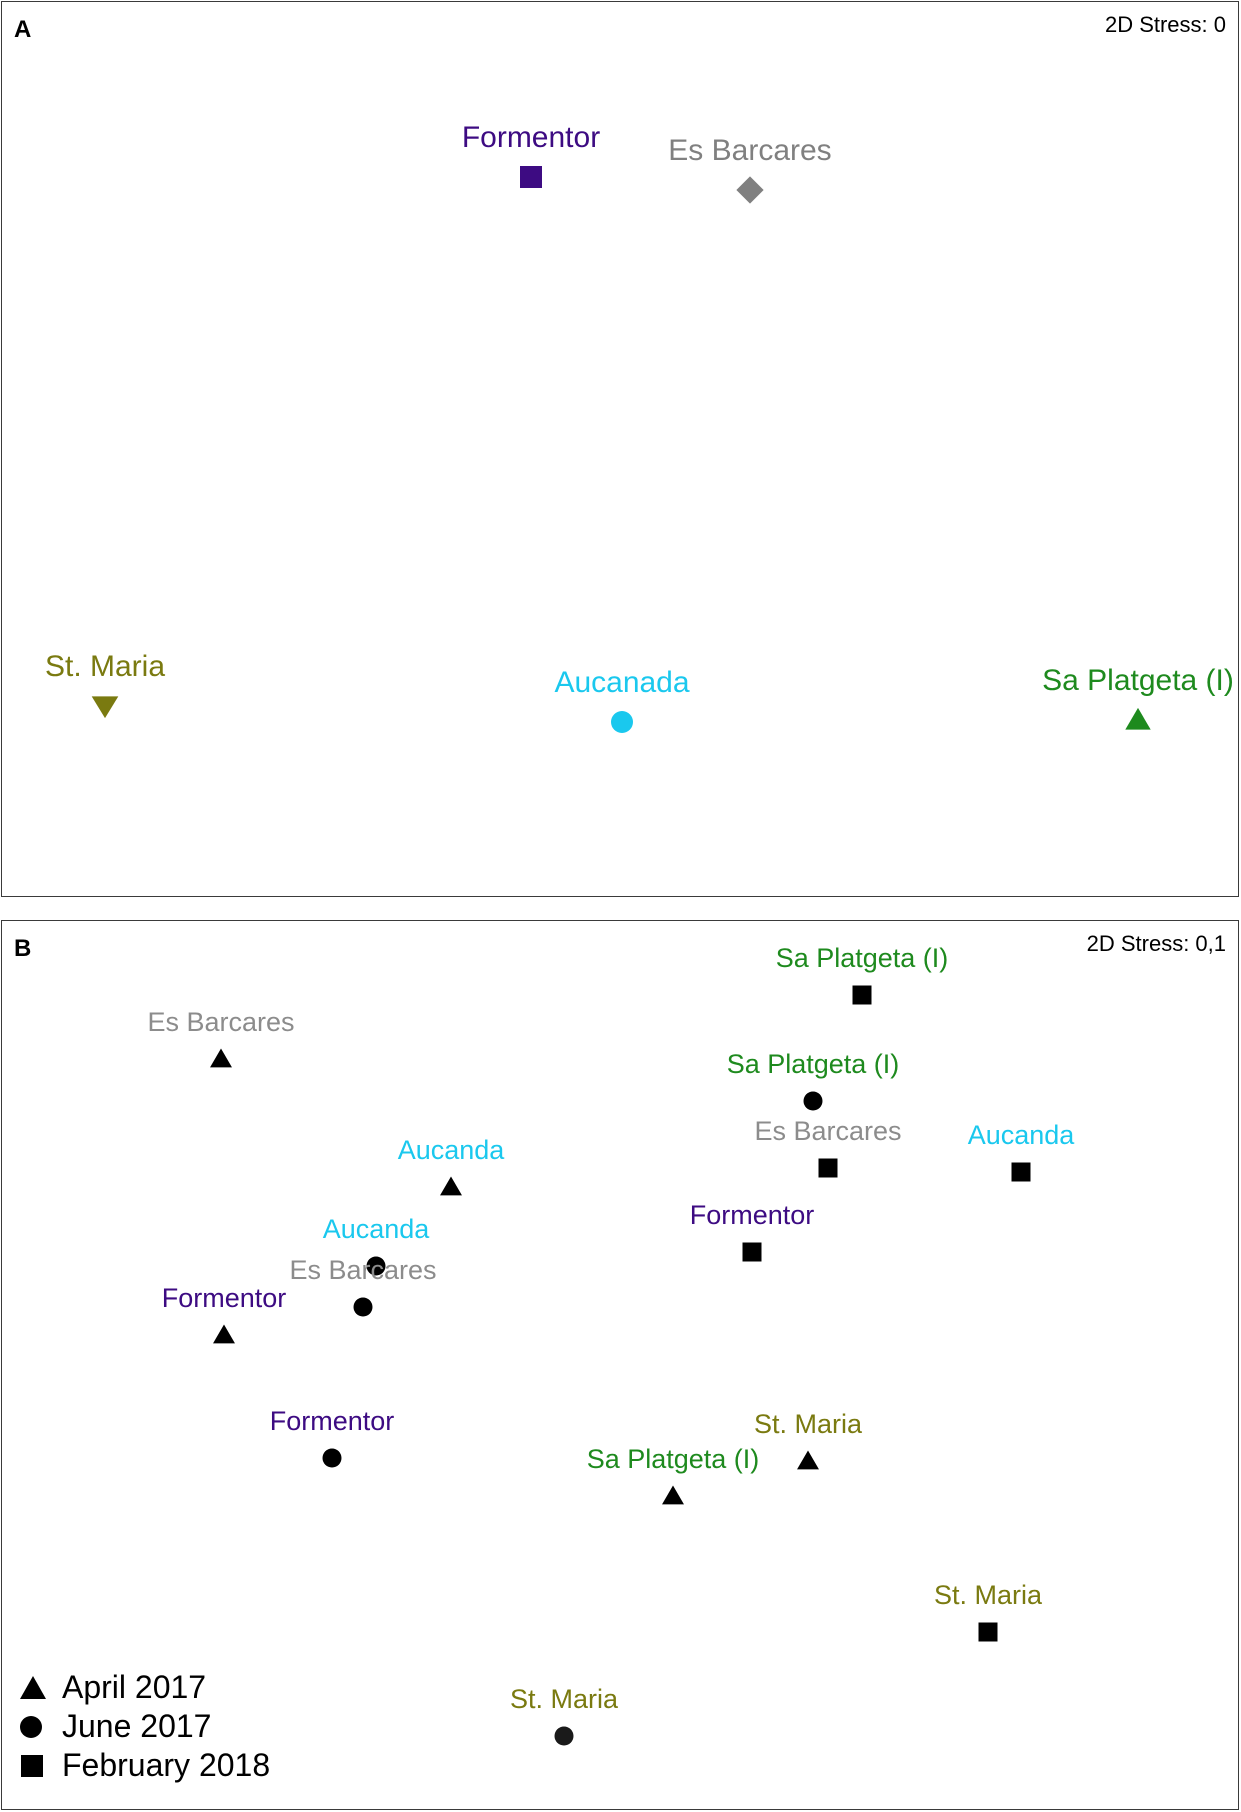 This screenshot has width=1241, height=1812. Describe the element at coordinates (564, 1736) in the screenshot. I see `point-circle-st-maria` at that location.